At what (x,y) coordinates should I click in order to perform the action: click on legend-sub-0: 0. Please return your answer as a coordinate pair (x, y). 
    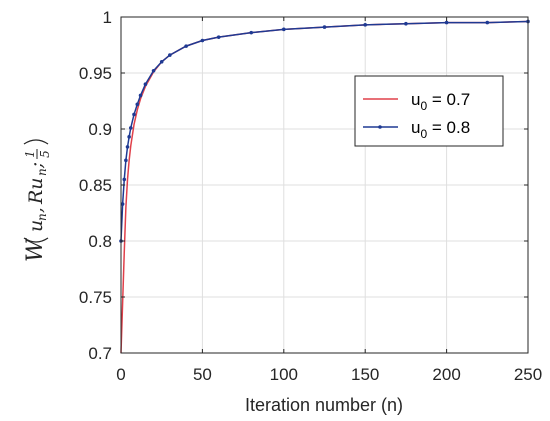
    Looking at the image, I should click on (423, 106).